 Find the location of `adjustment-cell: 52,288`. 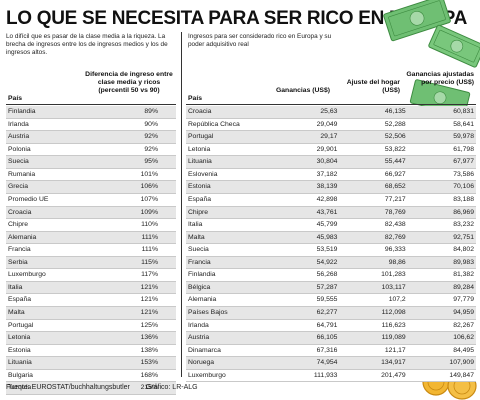

adjustment-cell: 52,288 is located at coordinates (373, 125).